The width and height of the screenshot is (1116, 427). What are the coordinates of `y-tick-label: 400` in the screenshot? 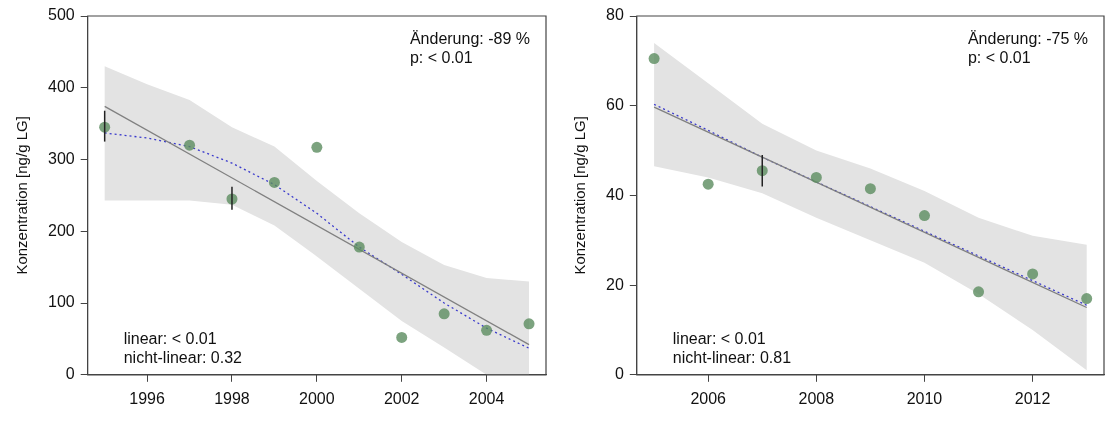 It's located at (61, 87).